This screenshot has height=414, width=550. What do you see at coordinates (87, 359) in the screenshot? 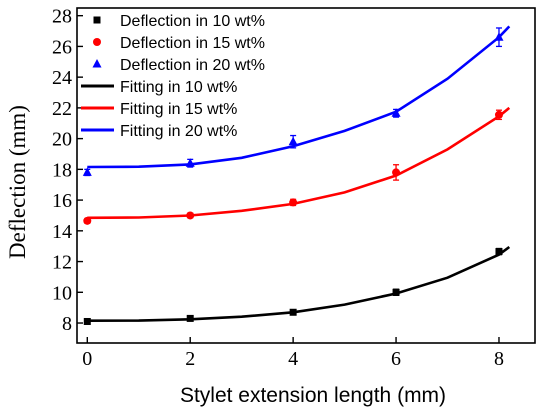
I see `x-tick-label: 0` at bounding box center [87, 359].